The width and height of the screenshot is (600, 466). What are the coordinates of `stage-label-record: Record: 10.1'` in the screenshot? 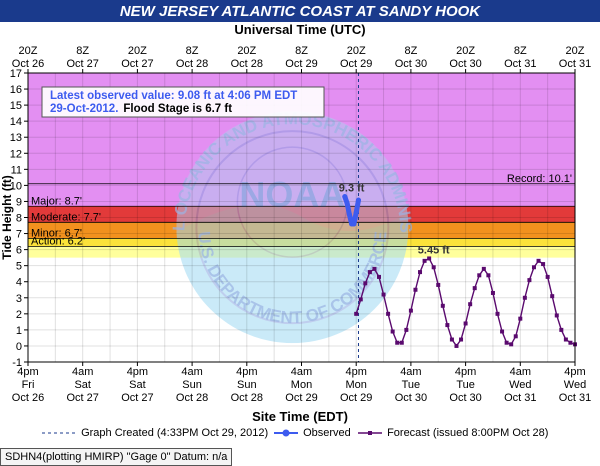 It's located at (539, 179).